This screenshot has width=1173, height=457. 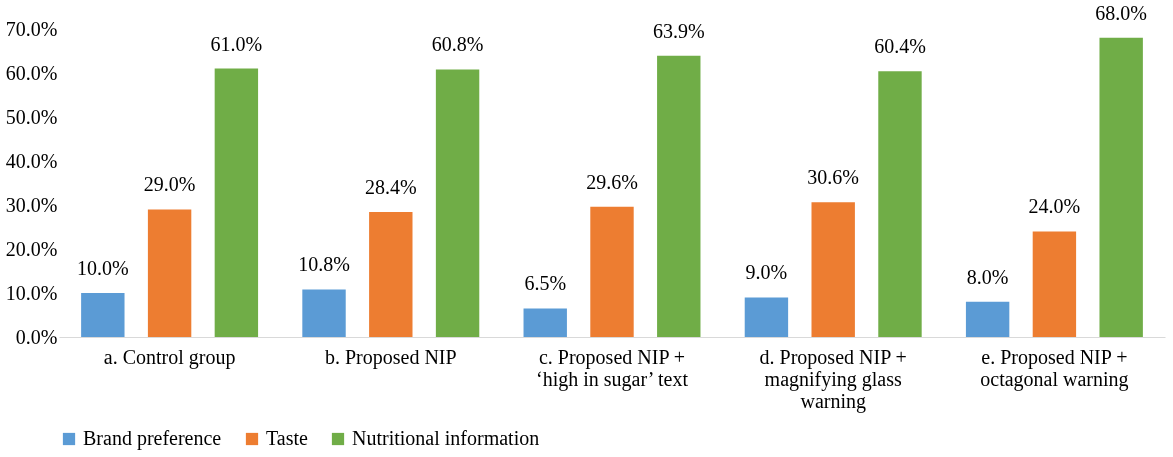 What do you see at coordinates (390, 357) in the screenshot?
I see `x-tick-label: b. Proposed NIP` at bounding box center [390, 357].